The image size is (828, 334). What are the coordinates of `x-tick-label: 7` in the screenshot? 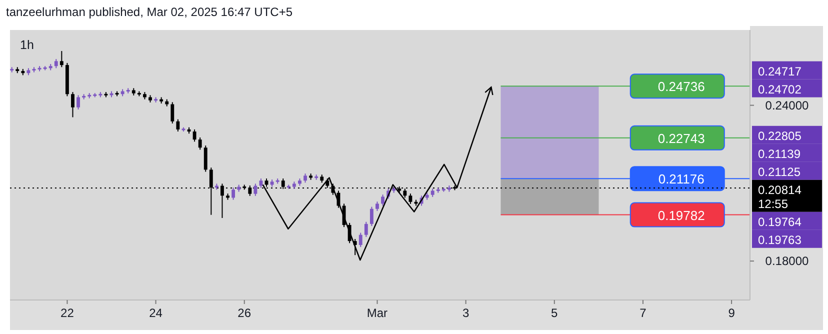 It's located at (643, 313).